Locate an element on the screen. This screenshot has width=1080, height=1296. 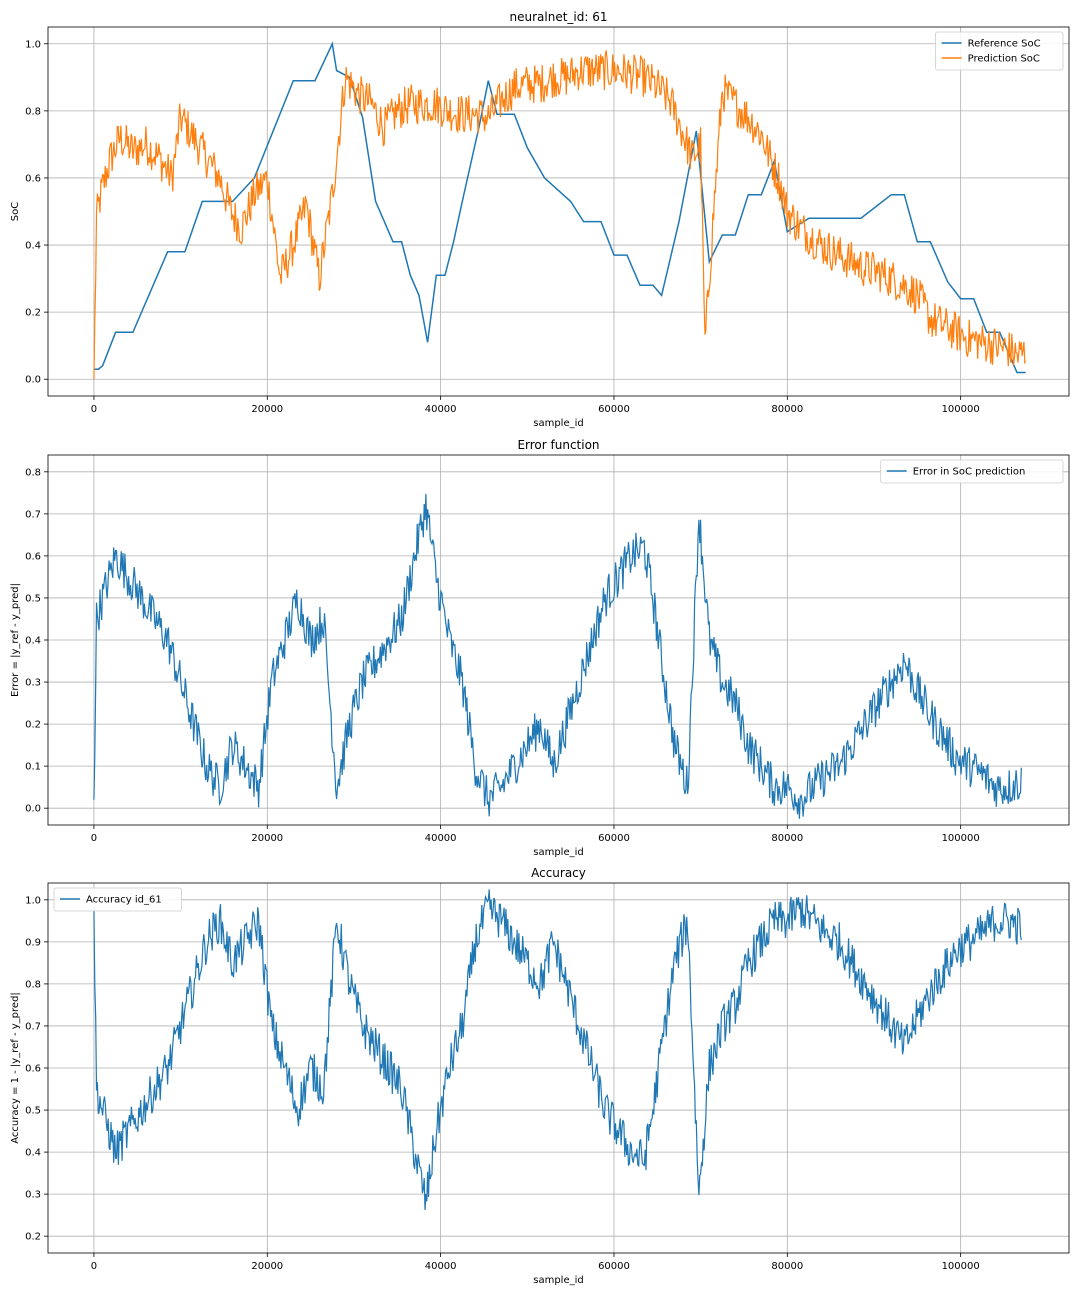
legend-label: Prediction SoC is located at coordinates (1004, 59).